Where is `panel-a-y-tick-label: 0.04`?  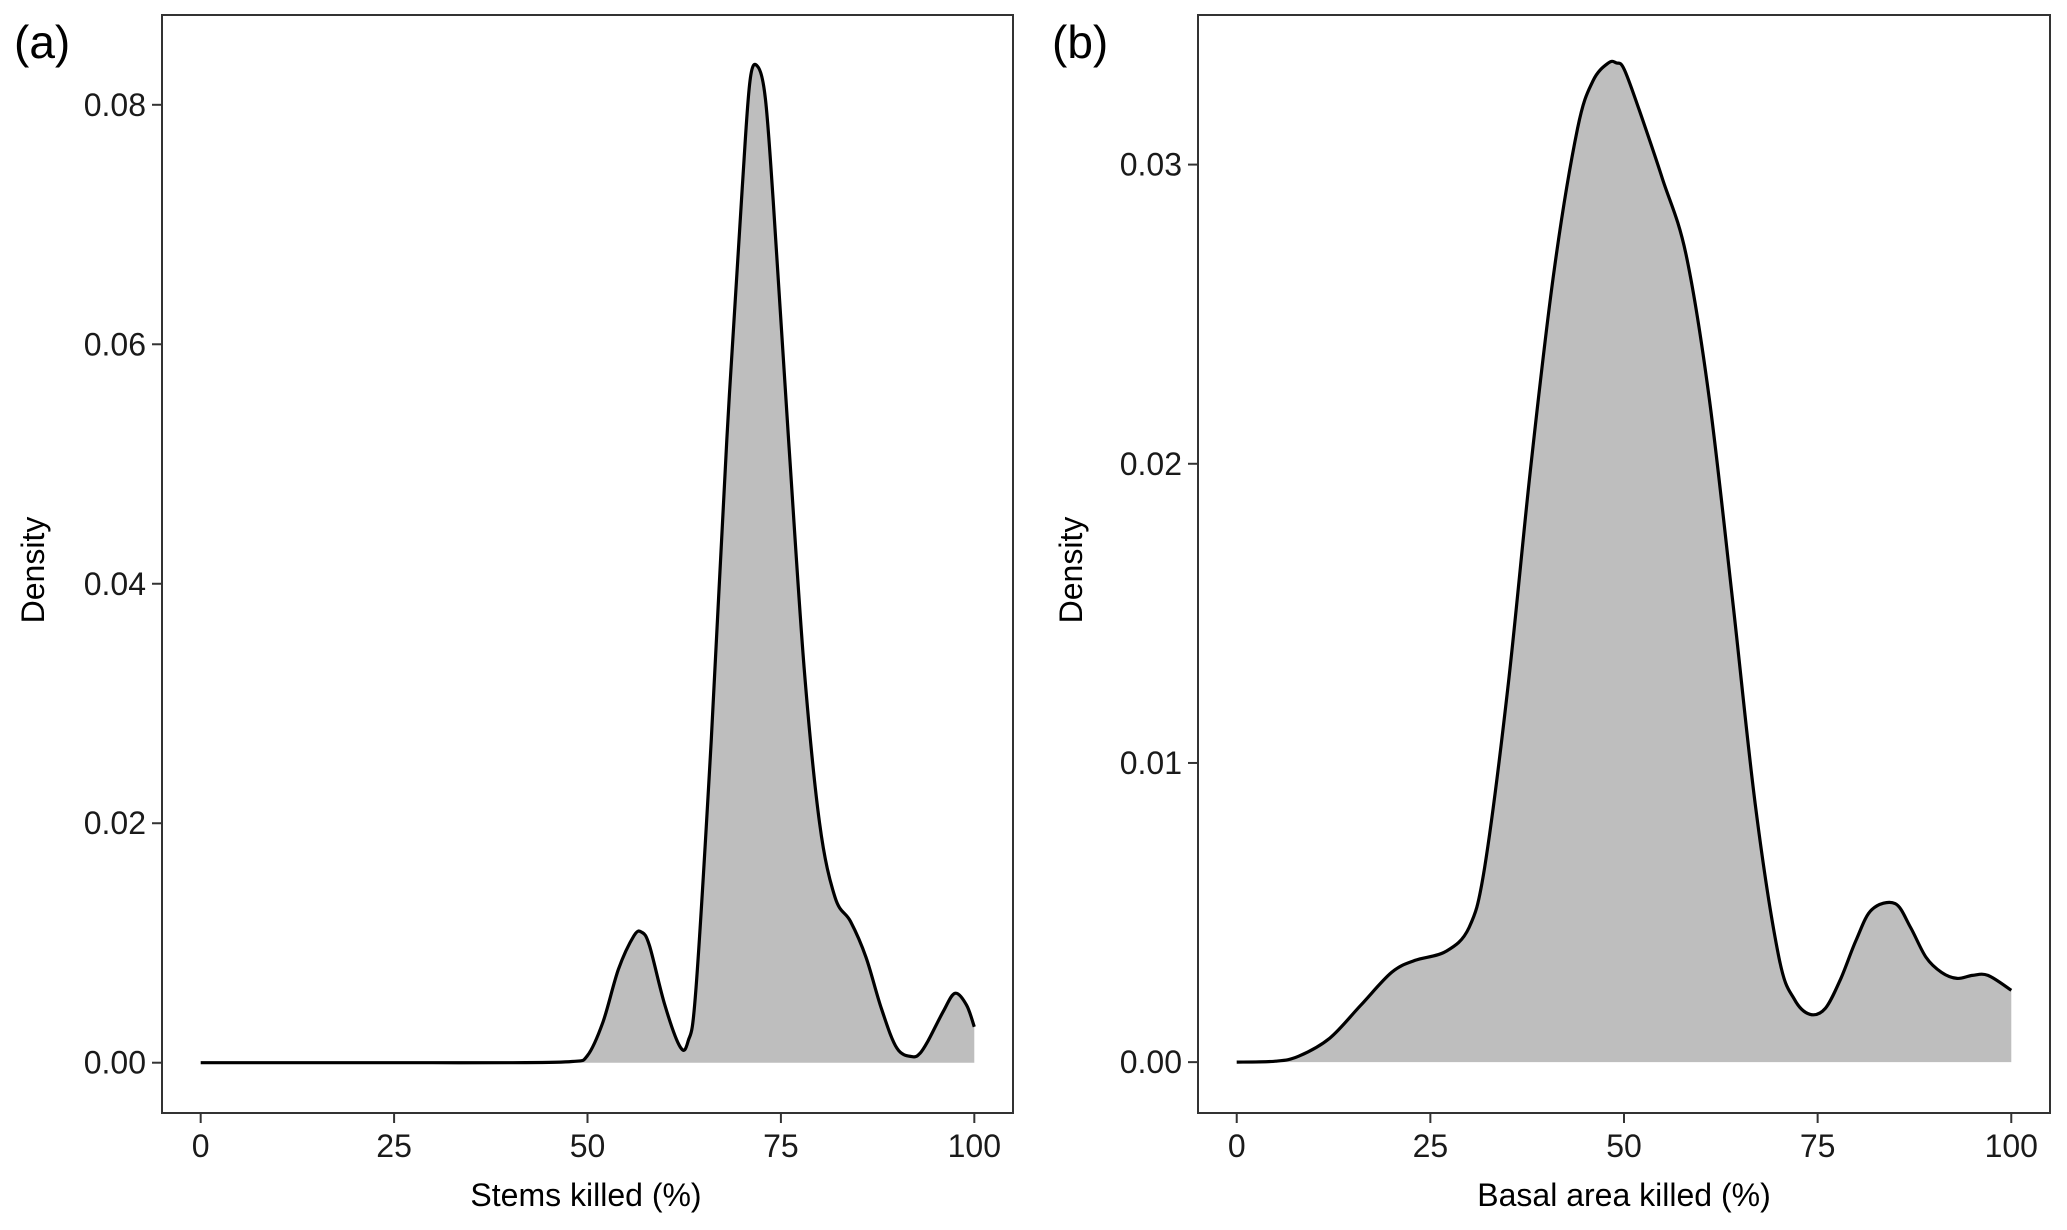
panel-a-y-tick-label: 0.04 is located at coordinates (115, 584).